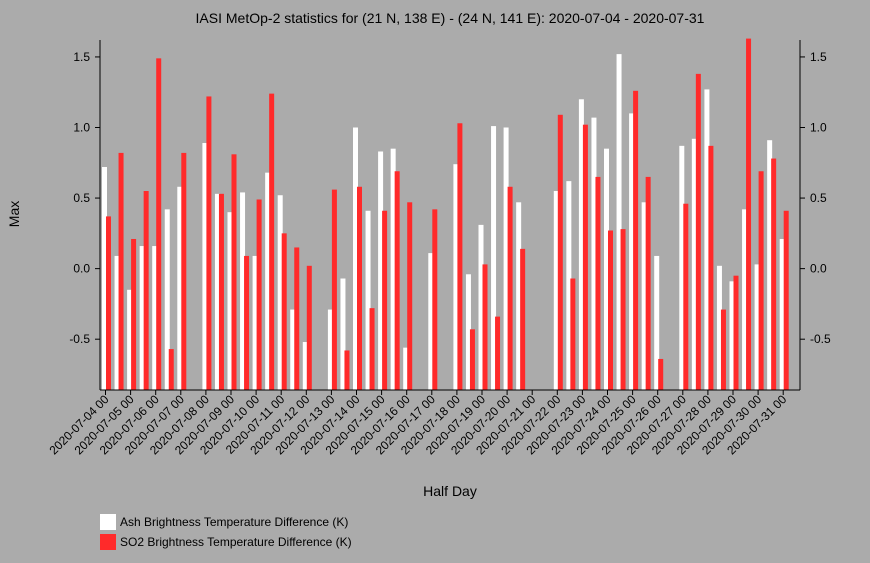  What do you see at coordinates (81, 198) in the screenshot?
I see `y-tick-label-left: 0.5` at bounding box center [81, 198].